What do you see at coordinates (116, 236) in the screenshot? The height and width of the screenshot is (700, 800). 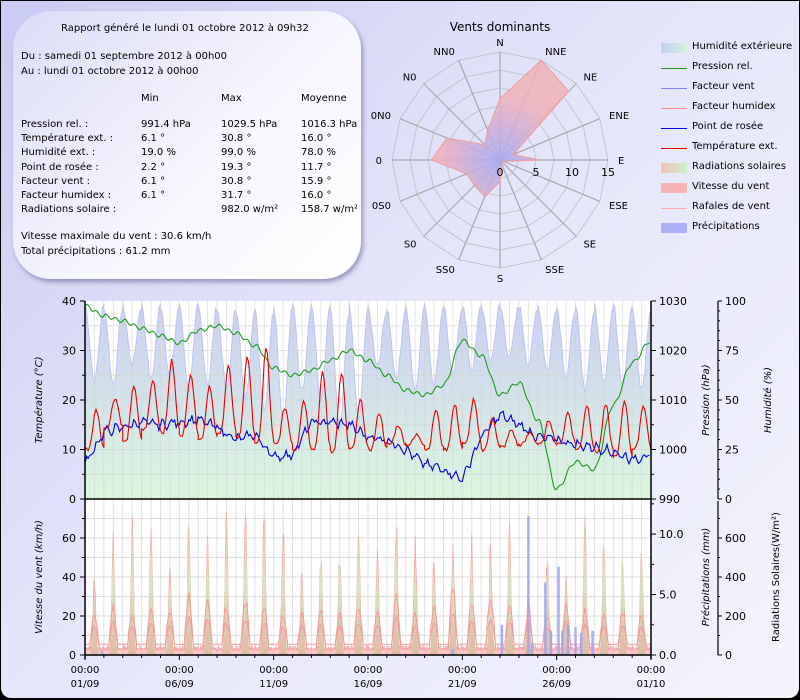 I see `max-wind-speed: Vitesse maximale du vent : 30.6 km/h` at bounding box center [116, 236].